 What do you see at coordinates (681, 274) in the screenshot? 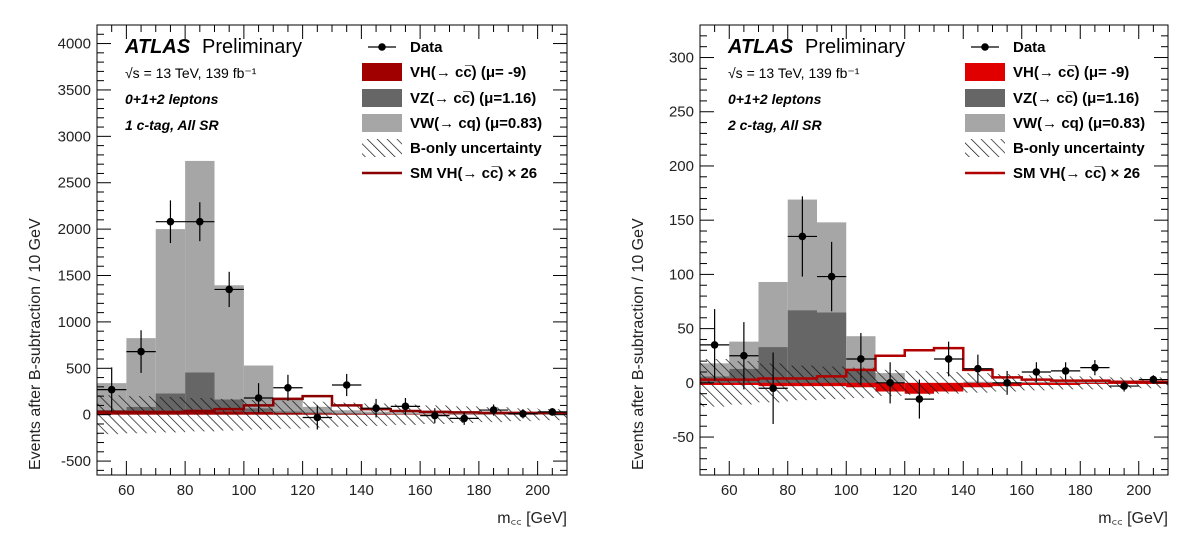
I see `y-tick-label: 100` at bounding box center [681, 274].